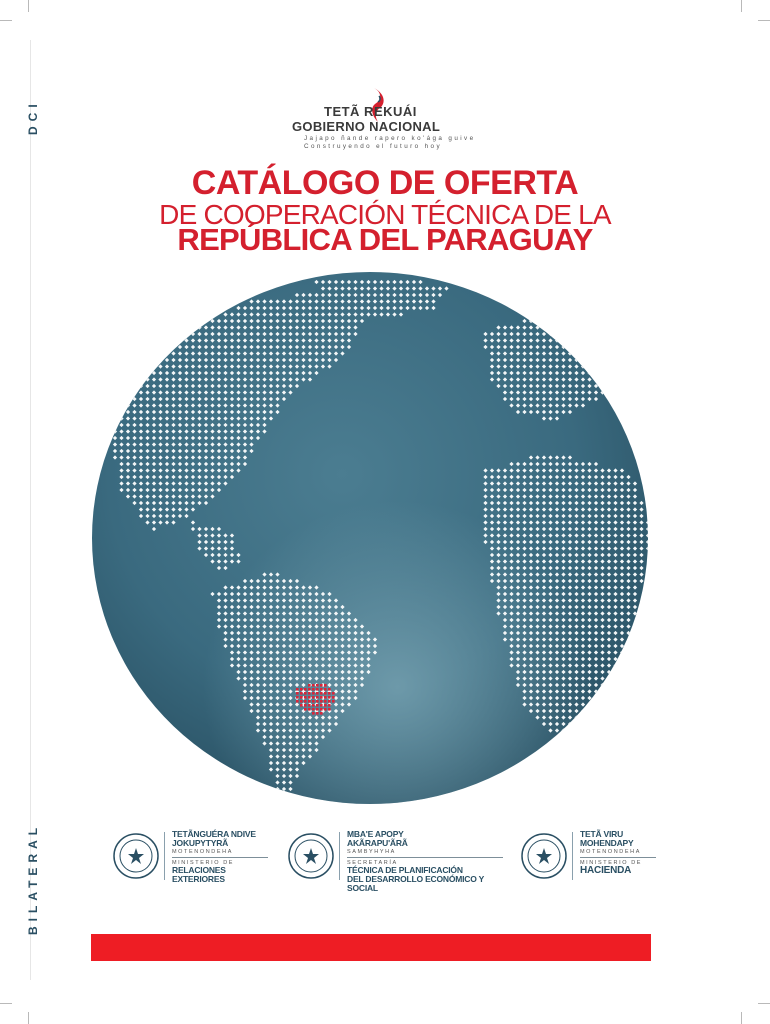 The height and width of the screenshot is (1024, 770). Describe the element at coordinates (311, 856) in the screenshot. I see `national-seal-icon` at that location.